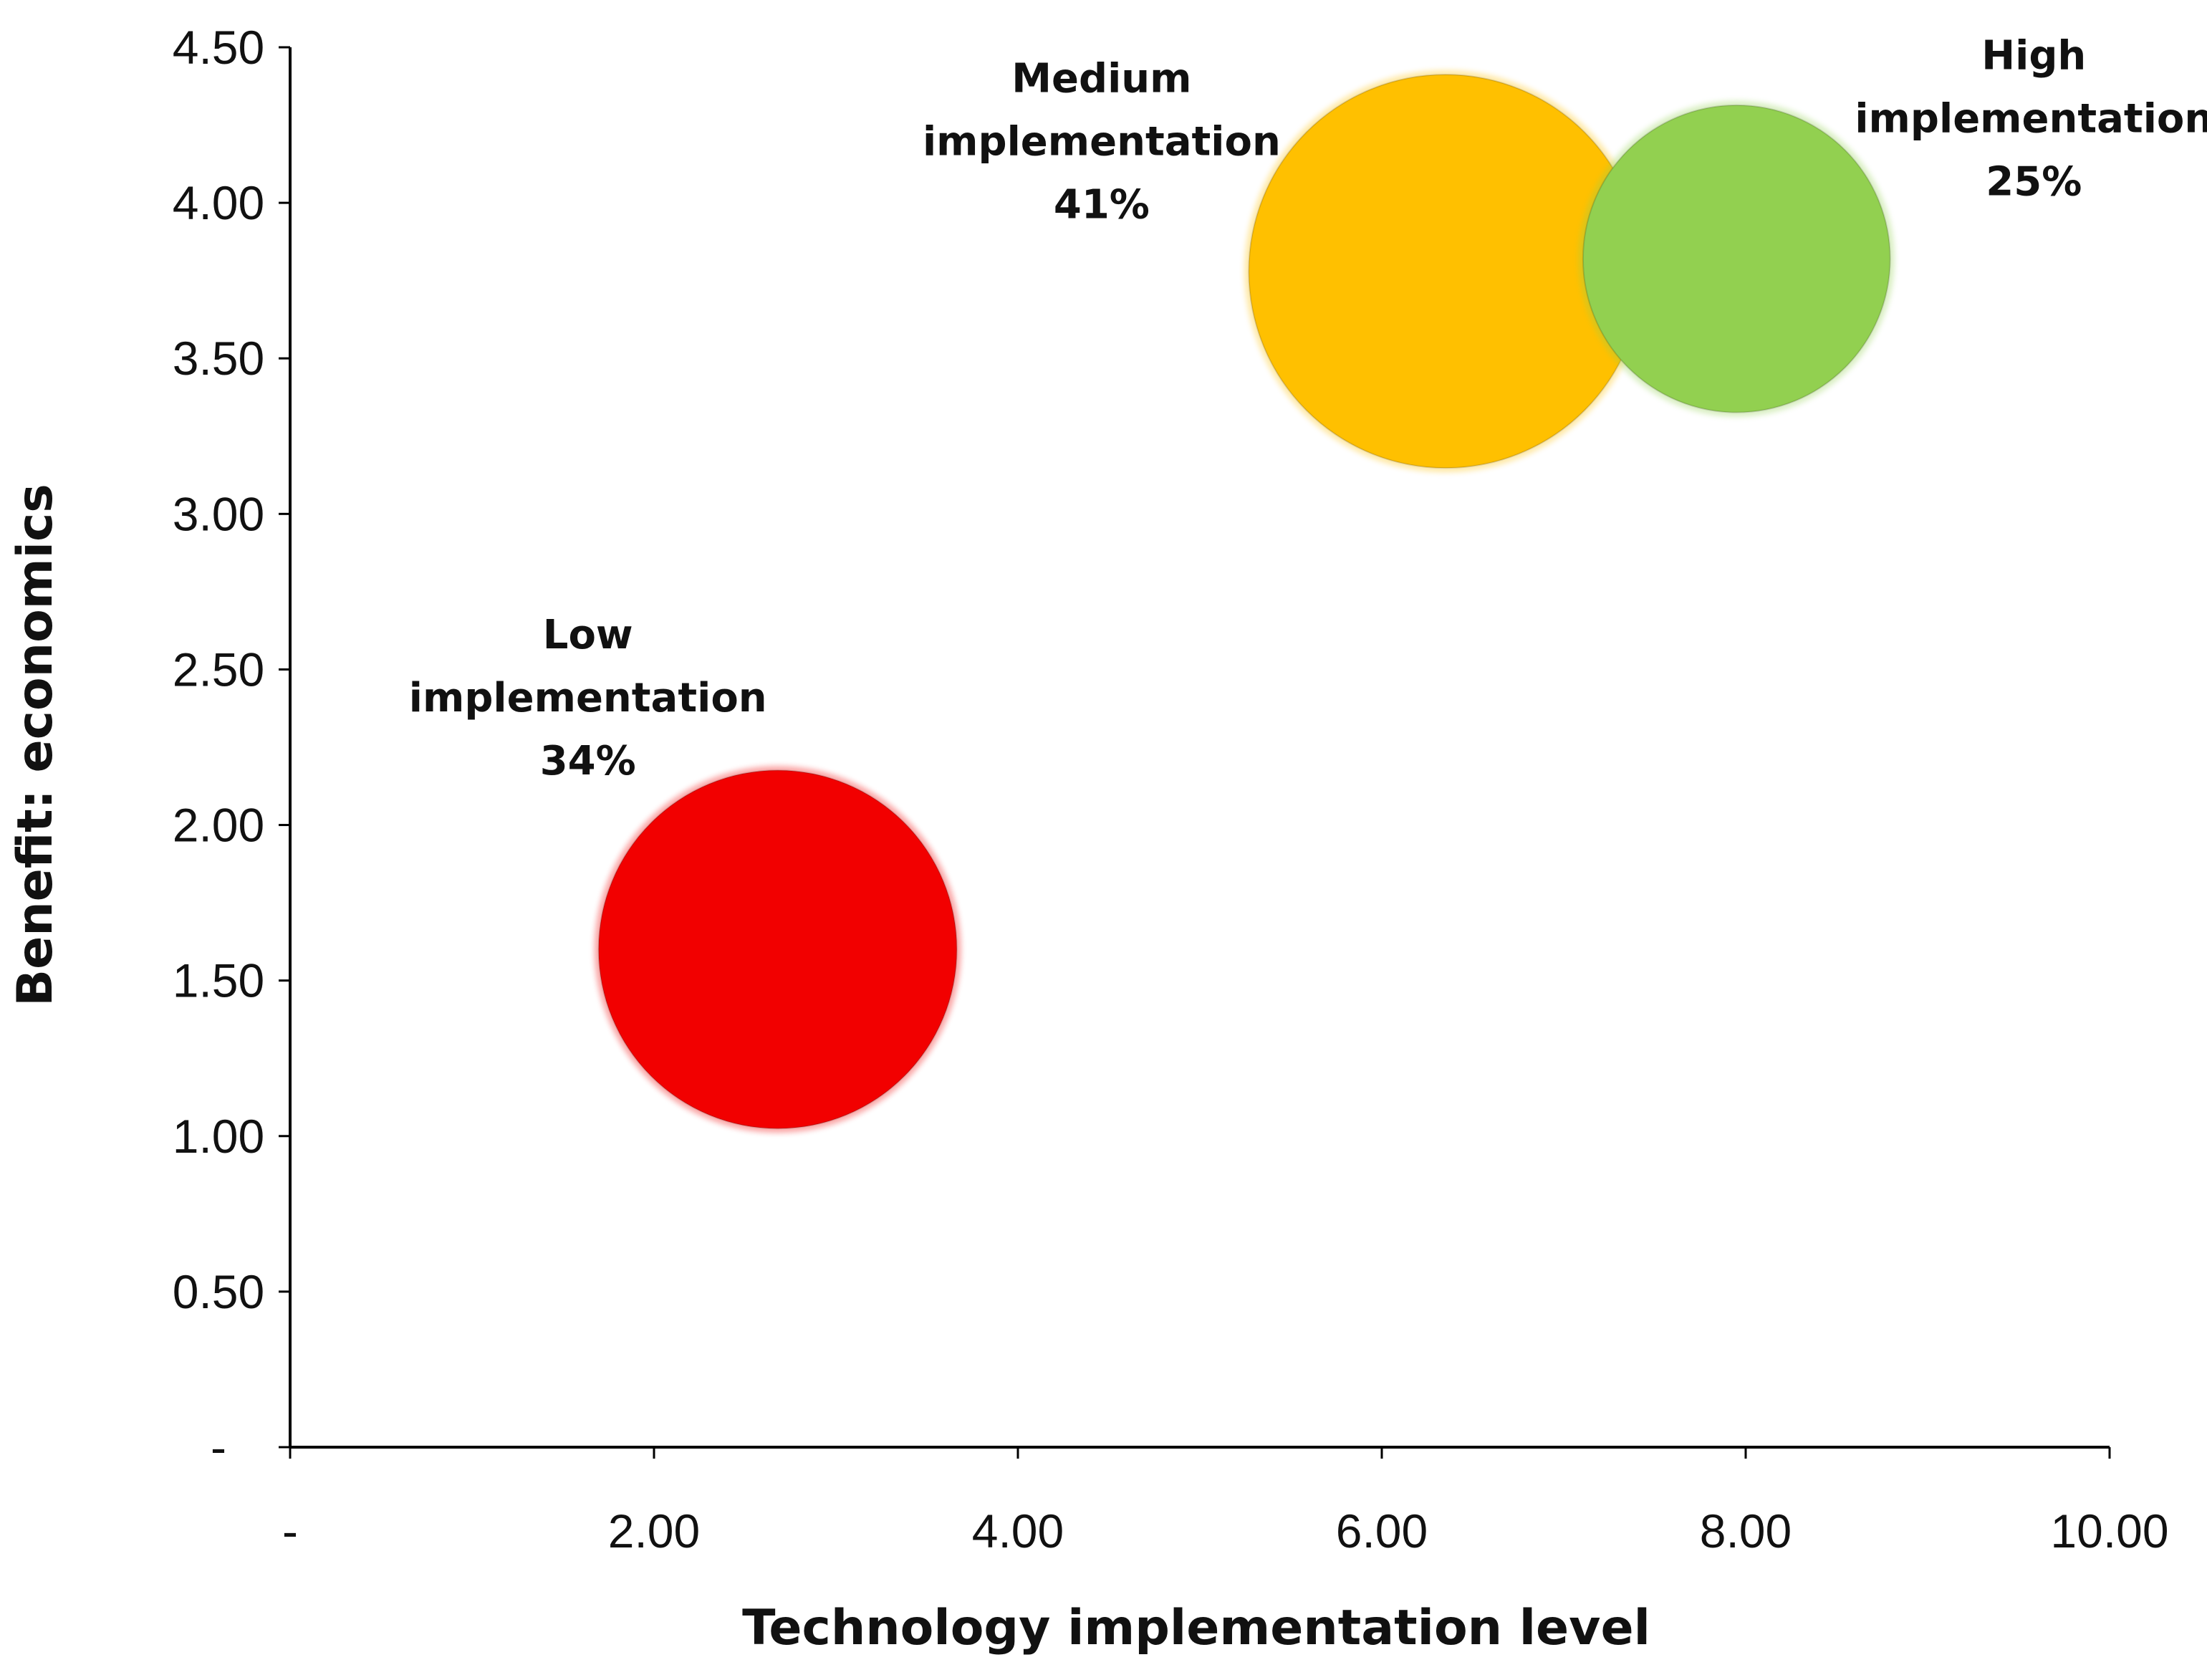 The image size is (2207, 1680). Describe the element at coordinates (1101, 79) in the screenshot. I see `bubble-label-line: Medium` at that location.